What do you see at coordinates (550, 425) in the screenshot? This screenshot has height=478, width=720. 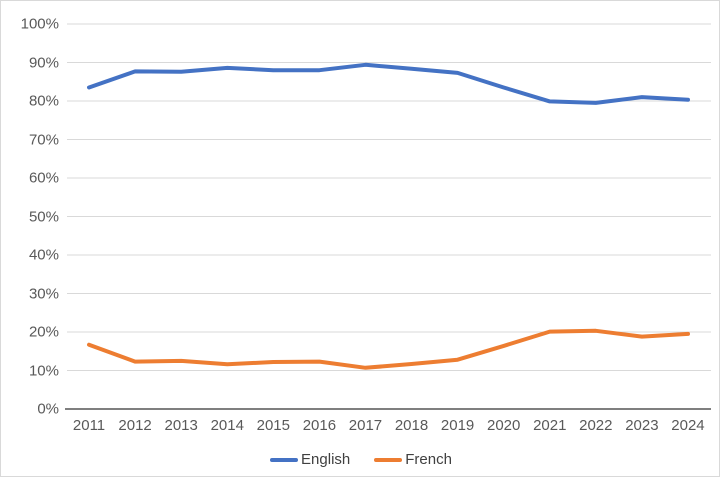 I see `x-axis-tick-label: 2021` at bounding box center [550, 425].